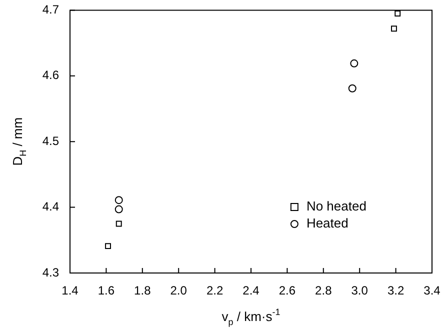 The width and height of the screenshot is (446, 335). Describe the element at coordinates (432, 291) in the screenshot. I see `x-tick-label: 3.4` at that location.